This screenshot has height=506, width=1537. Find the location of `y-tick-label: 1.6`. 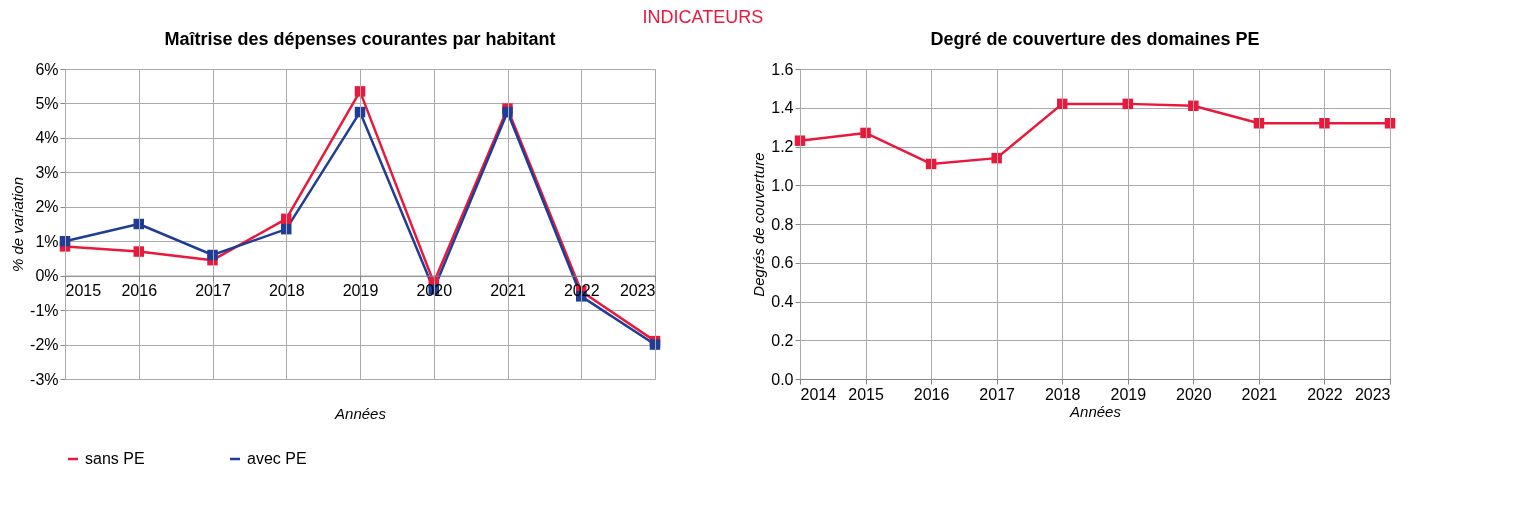

y-tick-label: 1.6 is located at coordinates (782, 69).